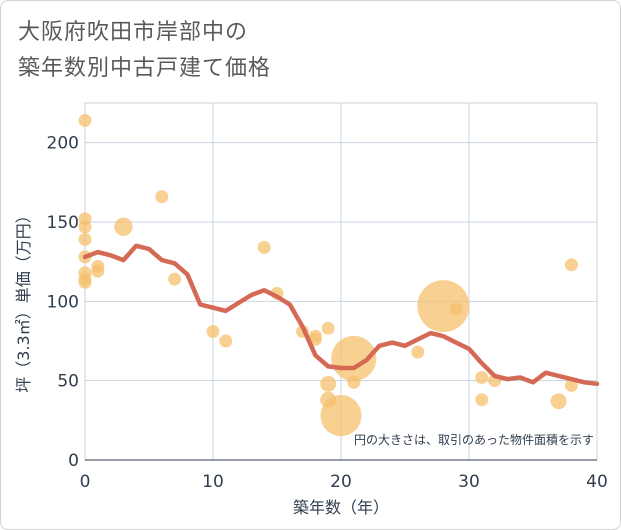 The width and height of the screenshot is (621, 530). Describe the element at coordinates (23, 299) in the screenshot. I see `y-axis-label: 坪（3.3㎡）単価（万円）` at that location.